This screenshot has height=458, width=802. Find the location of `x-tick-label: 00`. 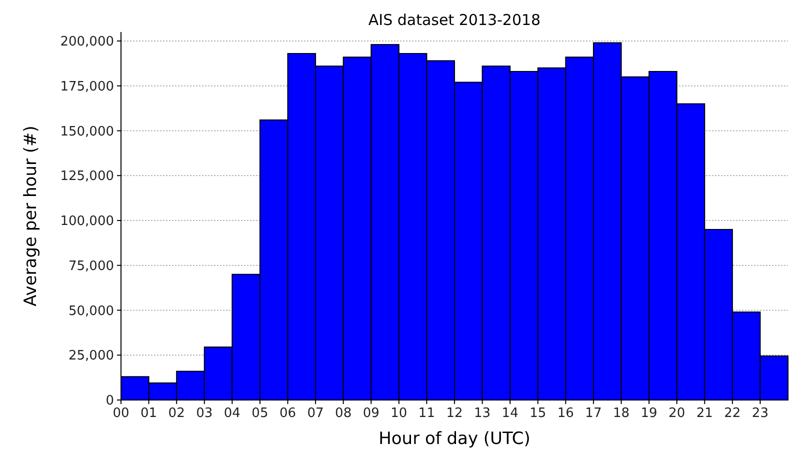

x-tick-label: 00 is located at coordinates (121, 413).